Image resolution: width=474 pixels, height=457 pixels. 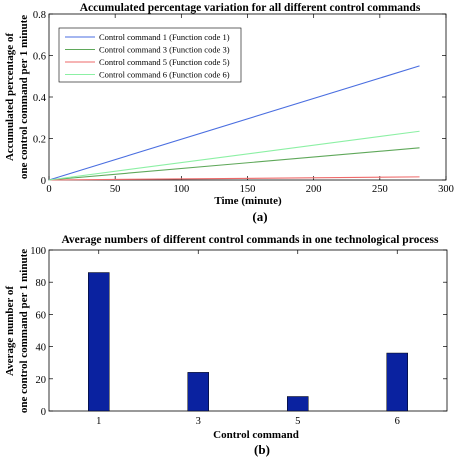 What do you see at coordinates (39, 57) in the screenshot?
I see `y-tick-label: 0.6` at bounding box center [39, 57].